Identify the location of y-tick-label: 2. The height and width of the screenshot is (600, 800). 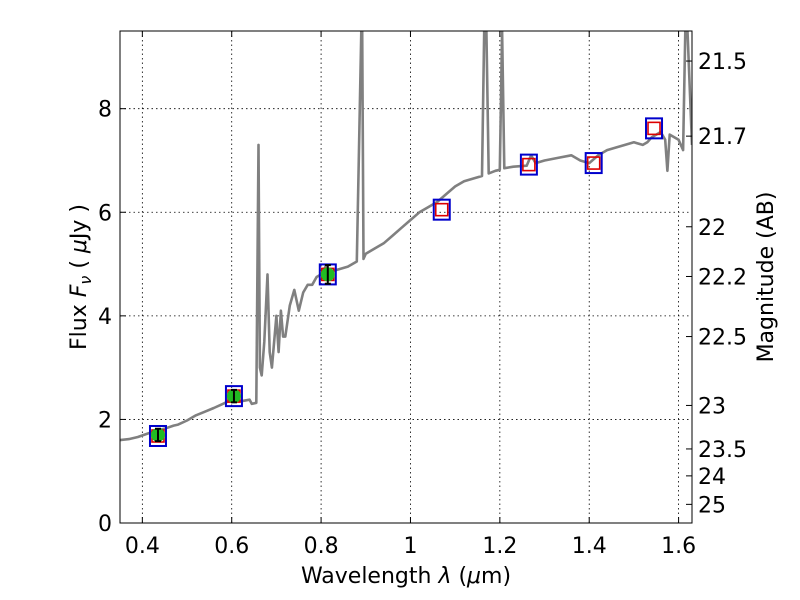
(105, 420).